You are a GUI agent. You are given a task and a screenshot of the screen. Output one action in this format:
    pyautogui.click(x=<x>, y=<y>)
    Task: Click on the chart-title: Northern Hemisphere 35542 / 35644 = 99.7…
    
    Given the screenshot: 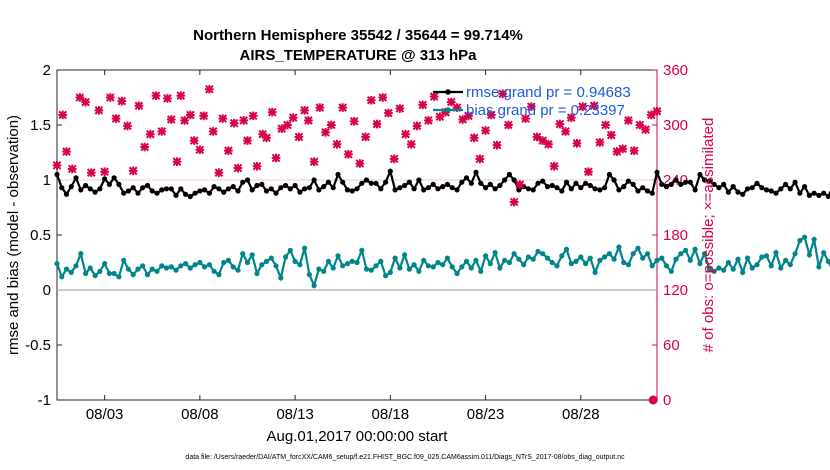 What is the action you would take?
    pyautogui.click(x=358, y=35)
    